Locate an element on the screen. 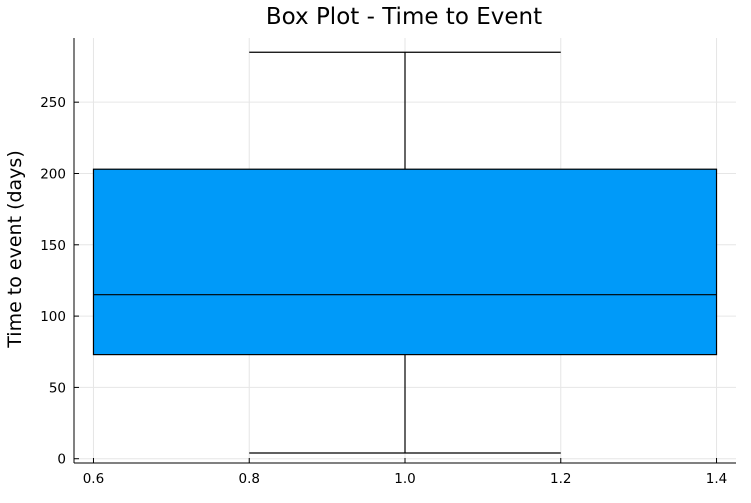  y-tick-label: 100 is located at coordinates (53, 317).